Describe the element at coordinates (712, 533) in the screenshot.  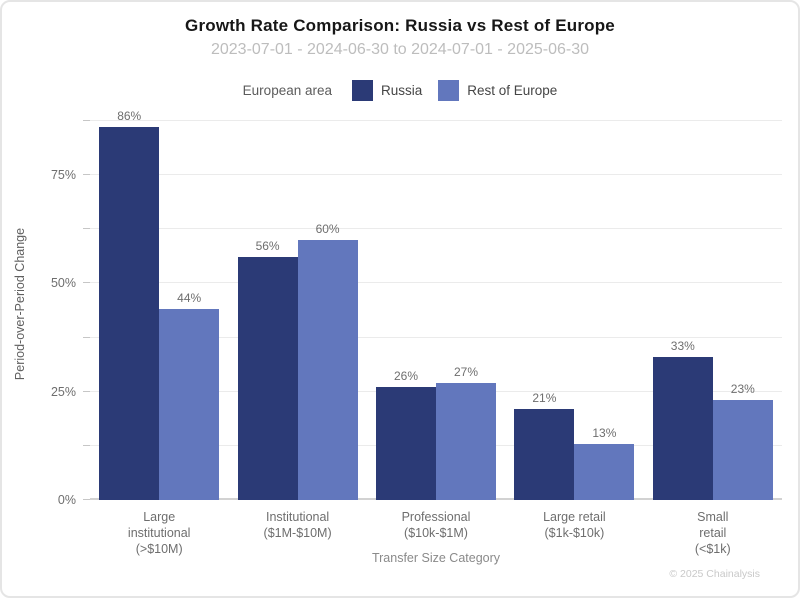
I see `category-label: Small retail (<$1k)` at that location.